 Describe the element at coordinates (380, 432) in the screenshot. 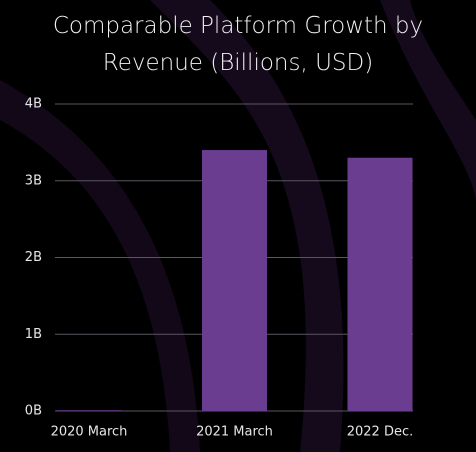

I see `x-tick-label: 2022 Dec.` at that location.